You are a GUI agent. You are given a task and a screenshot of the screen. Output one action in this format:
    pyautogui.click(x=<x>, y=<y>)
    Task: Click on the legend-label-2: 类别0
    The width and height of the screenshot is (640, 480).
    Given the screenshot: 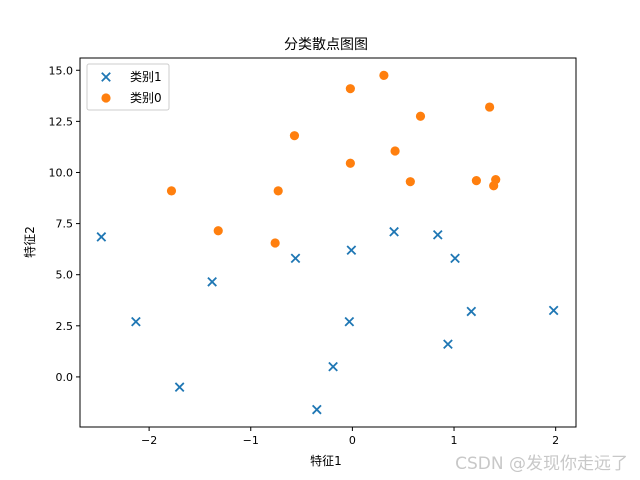 What is the action you would take?
    pyautogui.click(x=146, y=98)
    